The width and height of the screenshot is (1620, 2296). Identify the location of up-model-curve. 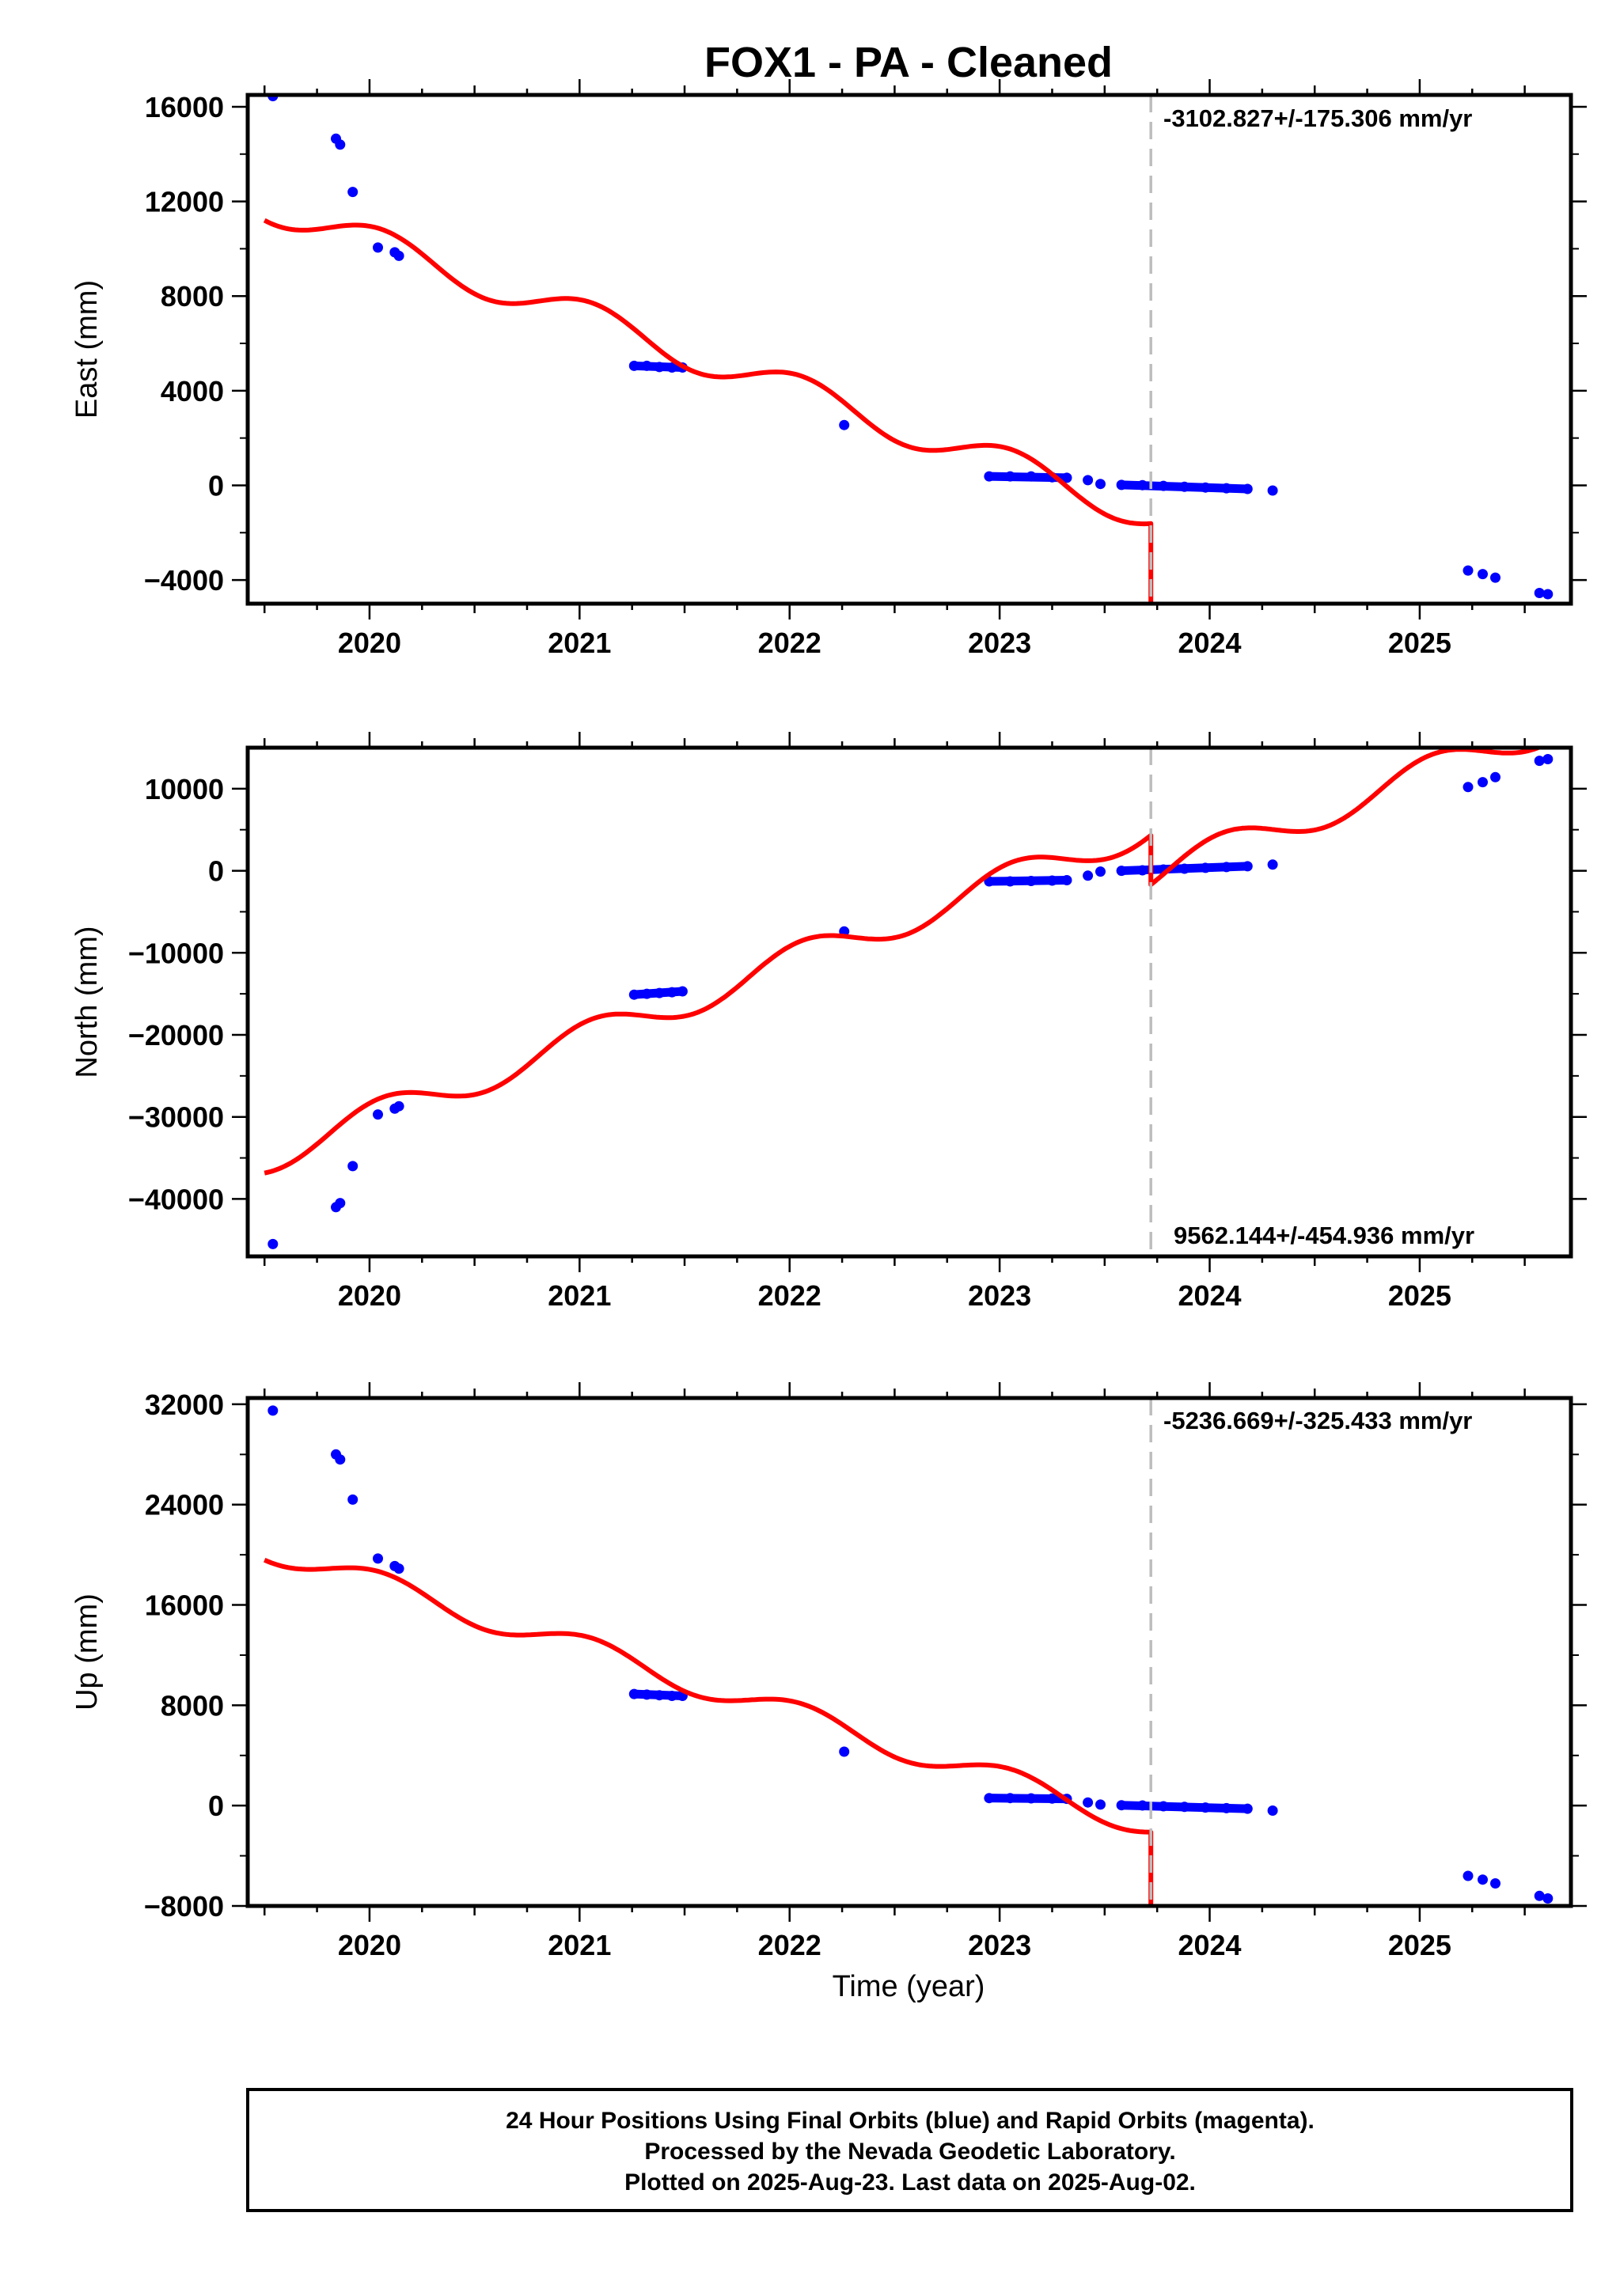
(708, 1732).